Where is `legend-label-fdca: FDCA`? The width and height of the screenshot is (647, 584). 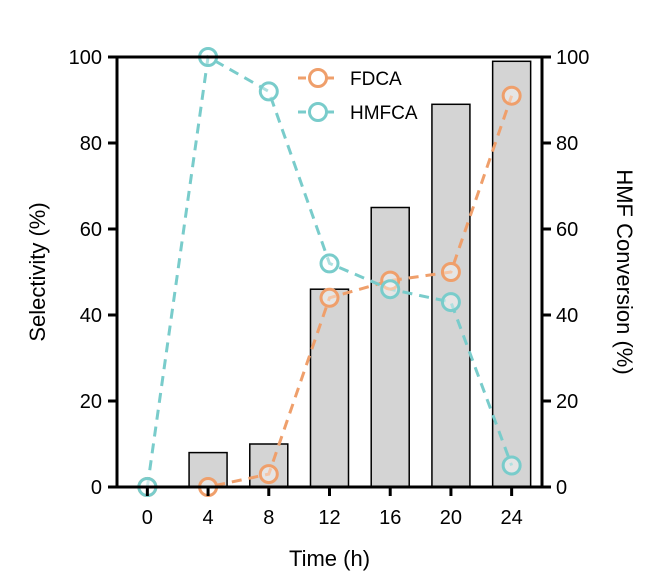
legend-label-fdca: FDCA is located at coordinates (376, 79).